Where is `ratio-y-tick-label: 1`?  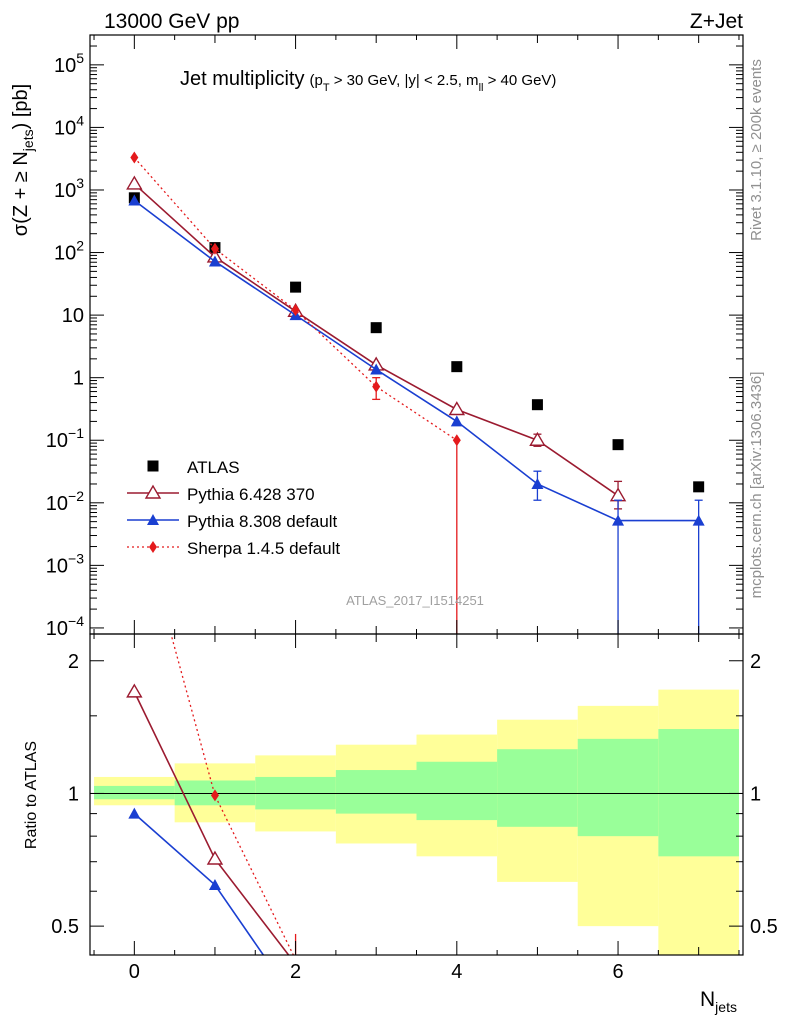 ratio-y-tick-label: 1 is located at coordinates (73, 794).